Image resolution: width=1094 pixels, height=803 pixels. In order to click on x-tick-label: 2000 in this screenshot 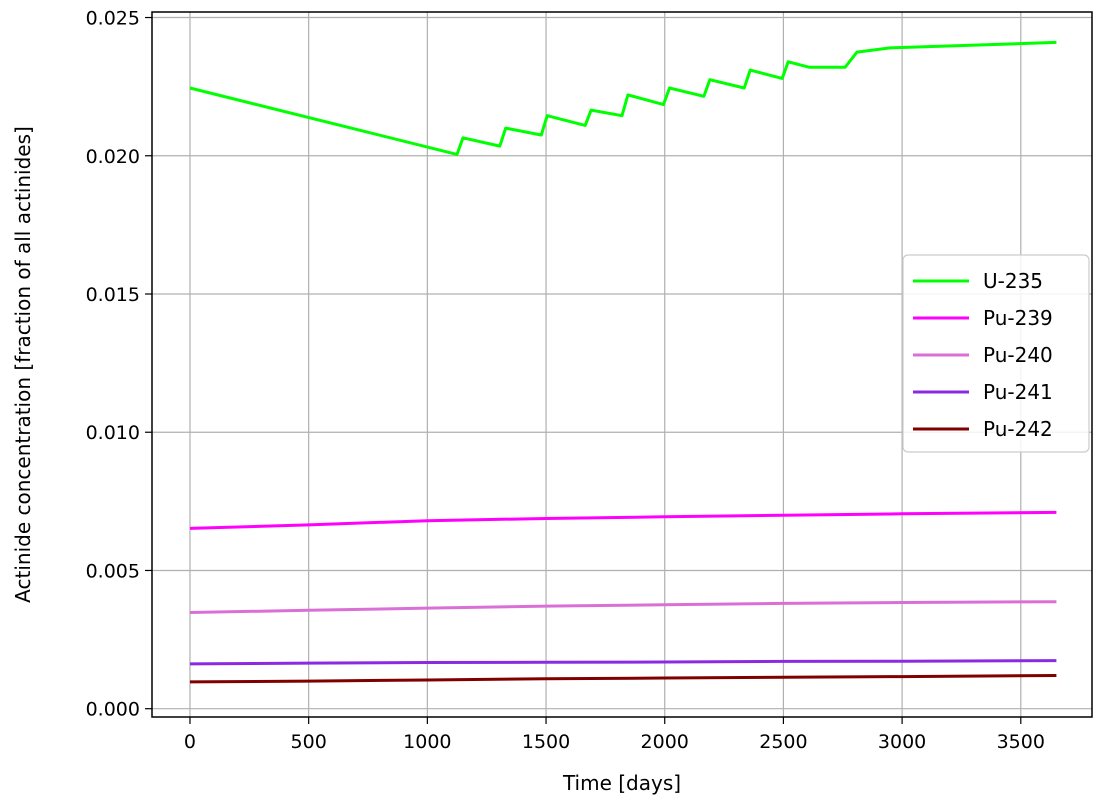, I will do `click(665, 742)`.